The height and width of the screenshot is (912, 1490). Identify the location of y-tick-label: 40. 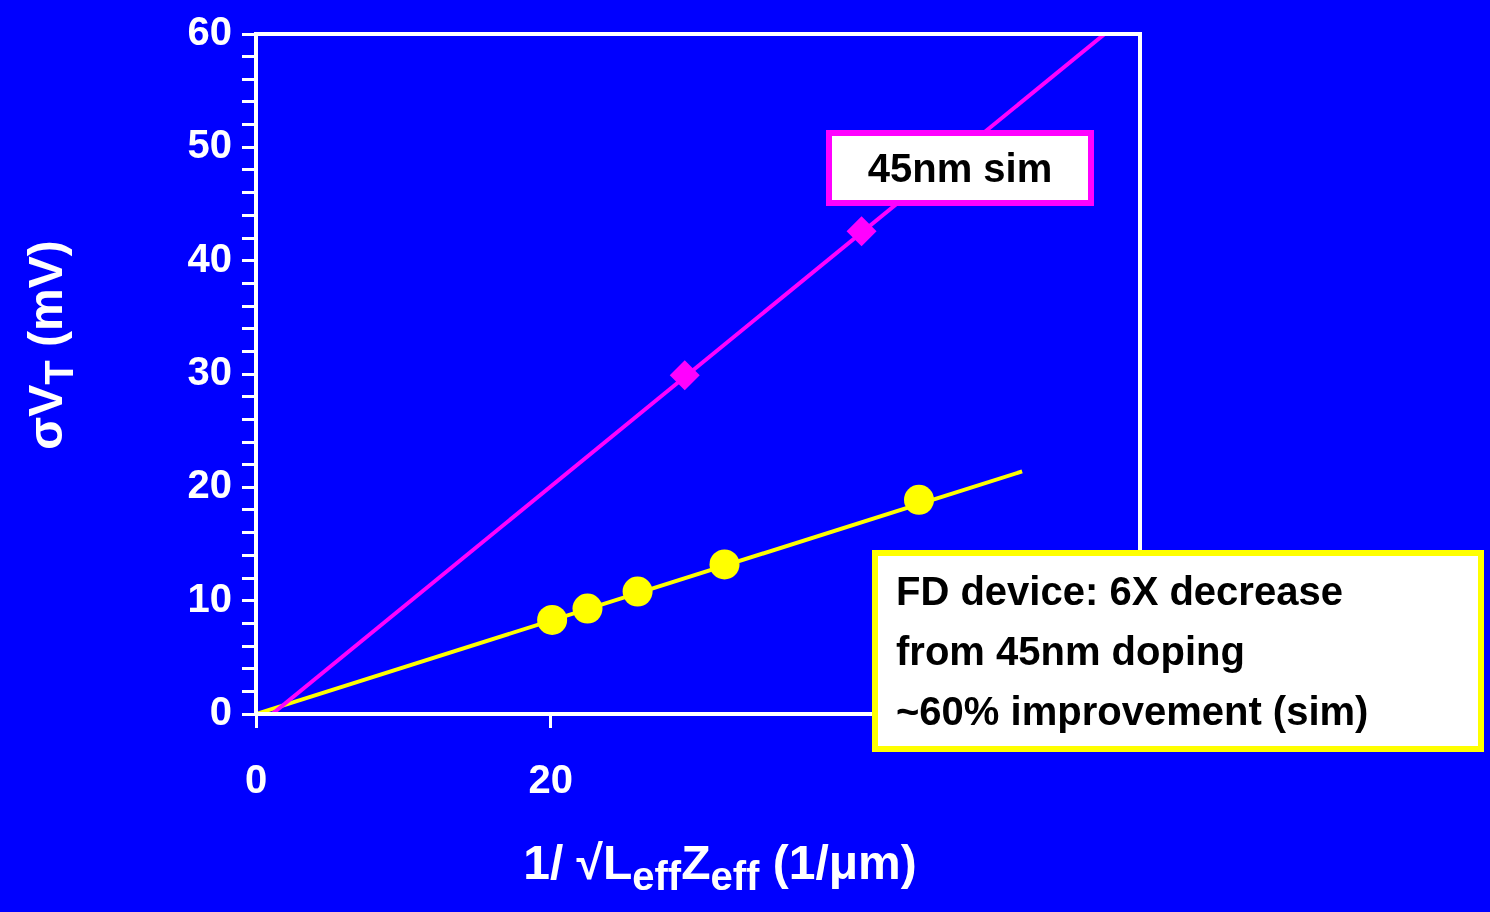
(209, 257).